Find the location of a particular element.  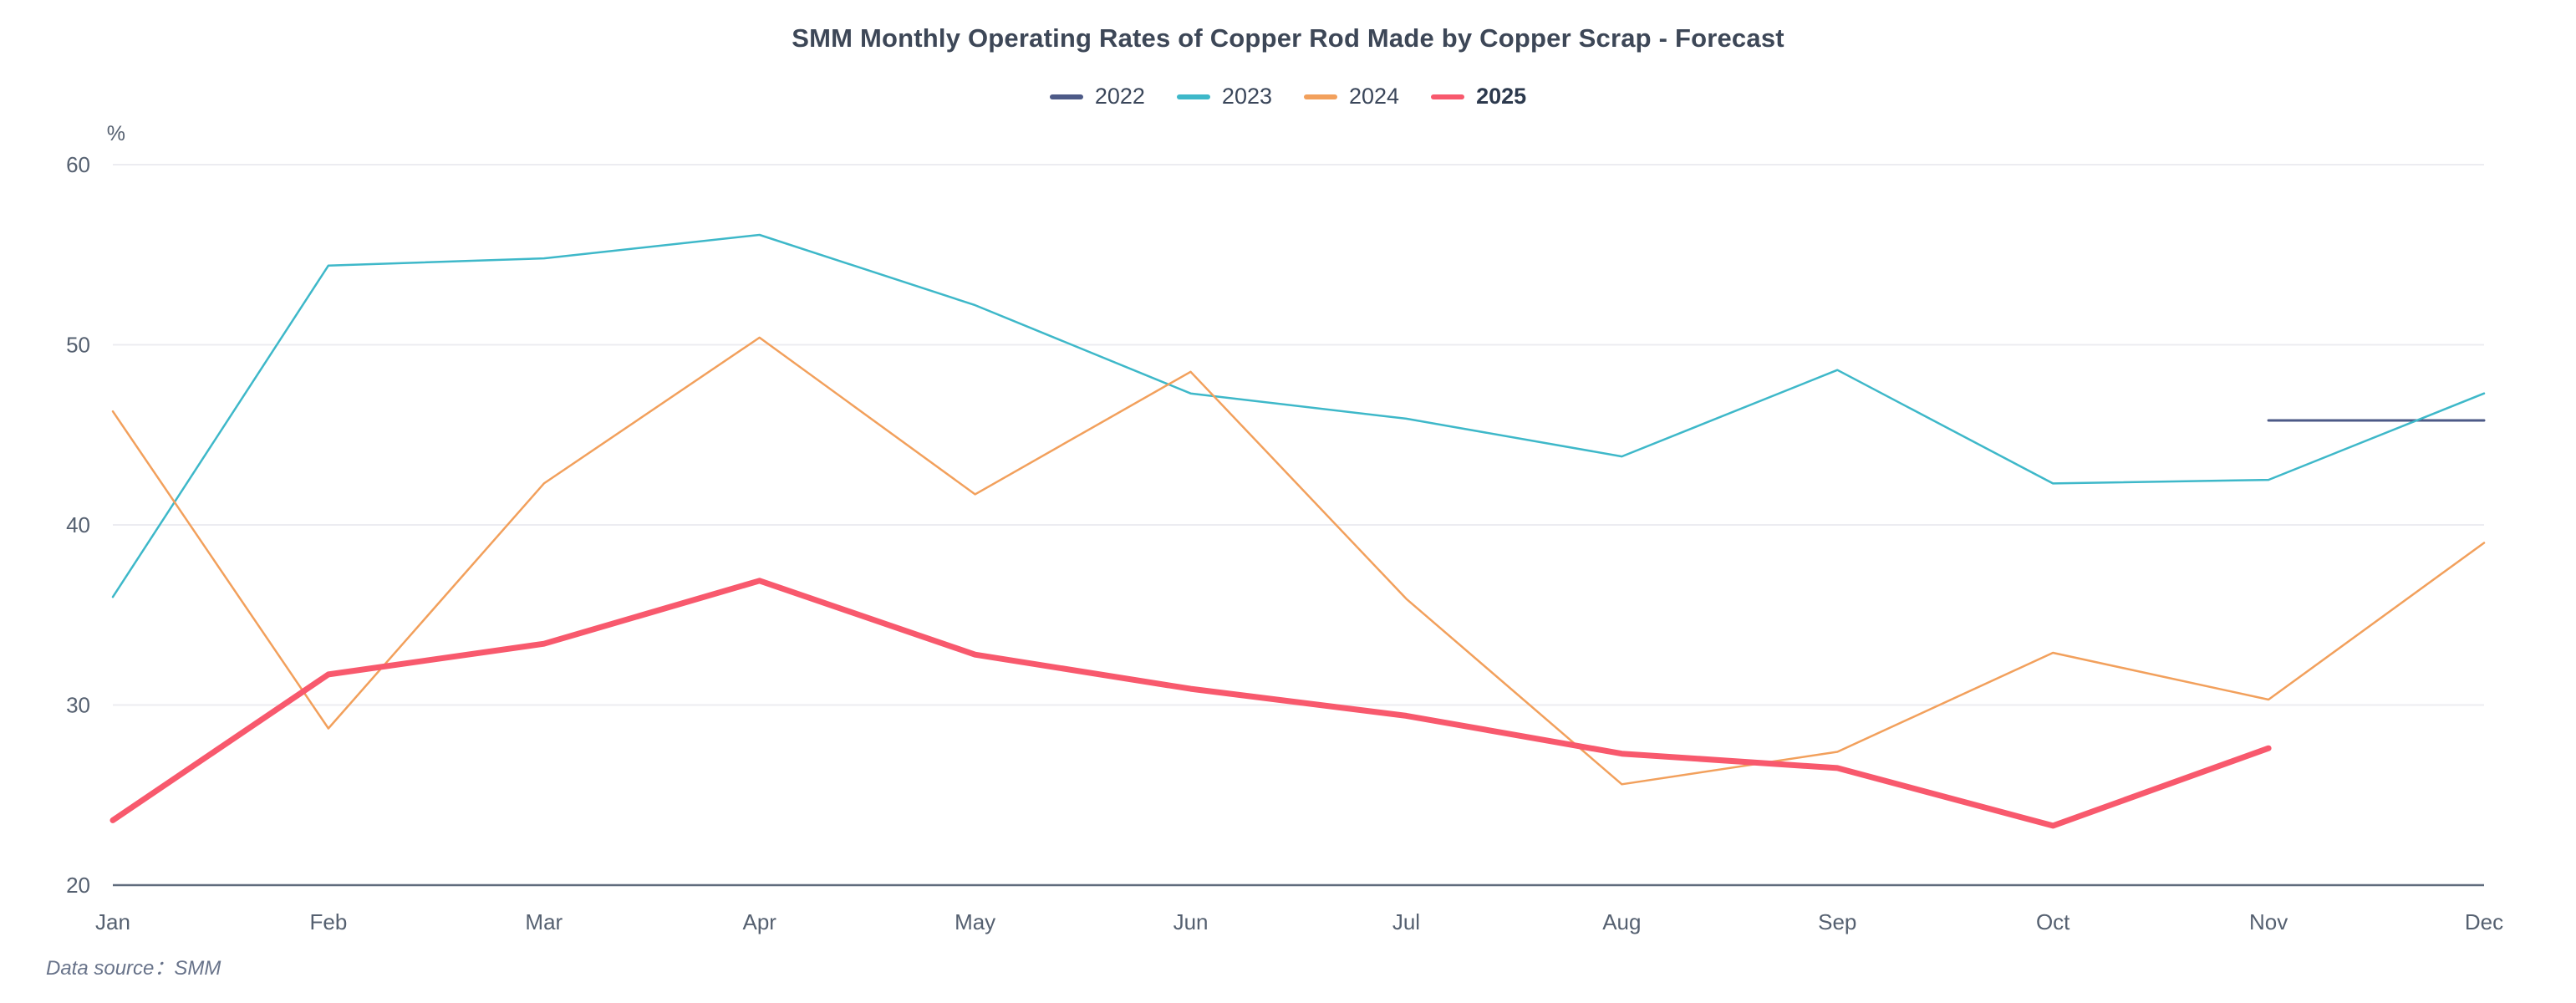

legend-item-2025: 2025 is located at coordinates (1478, 96).